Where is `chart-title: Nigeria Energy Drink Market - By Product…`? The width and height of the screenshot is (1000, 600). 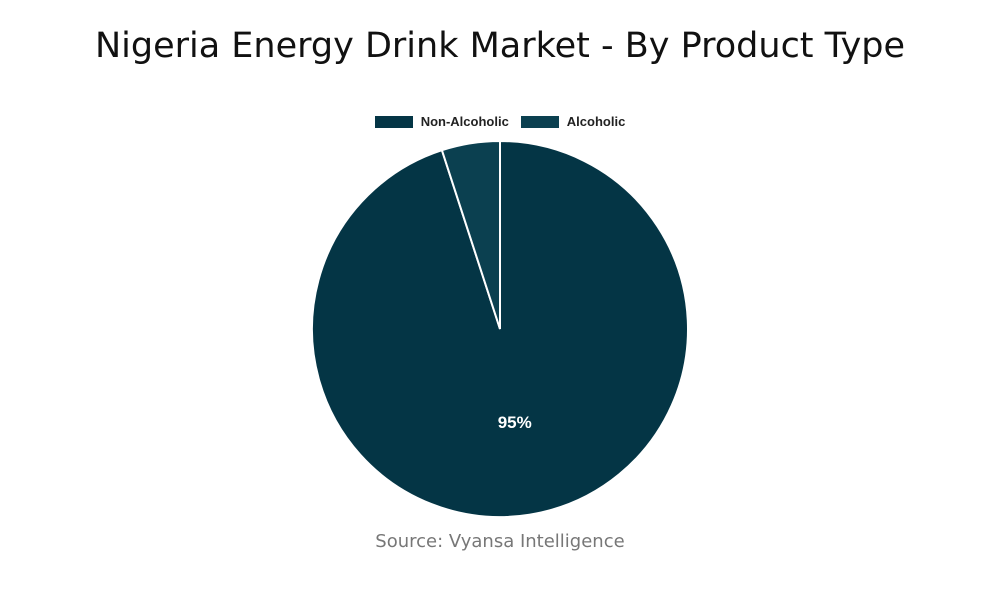
chart-title: Nigeria Energy Drink Market - By Product… is located at coordinates (500, 46).